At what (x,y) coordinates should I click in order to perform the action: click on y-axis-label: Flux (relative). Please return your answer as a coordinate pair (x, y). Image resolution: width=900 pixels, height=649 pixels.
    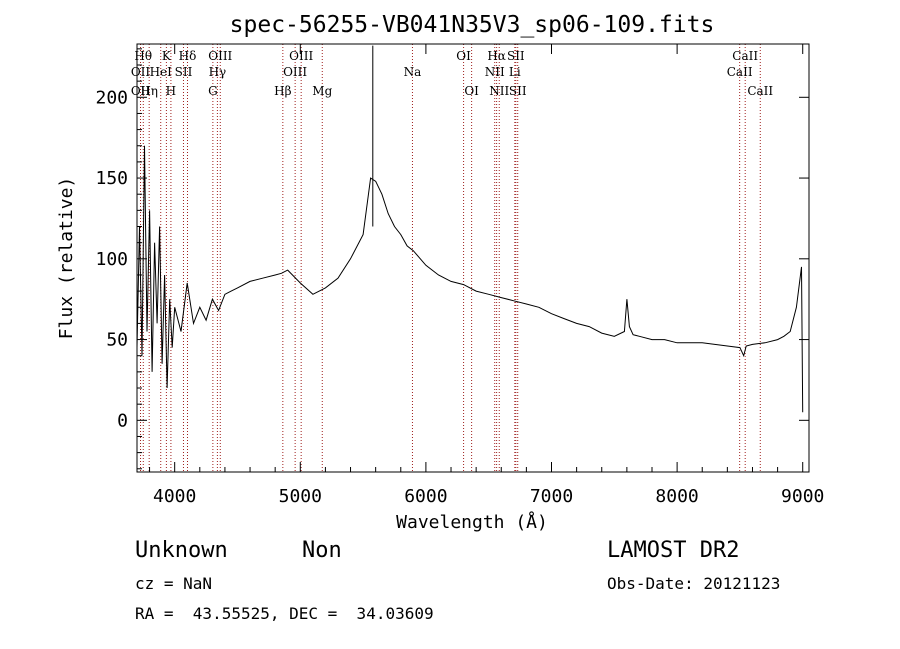
    Looking at the image, I should click on (66, 258).